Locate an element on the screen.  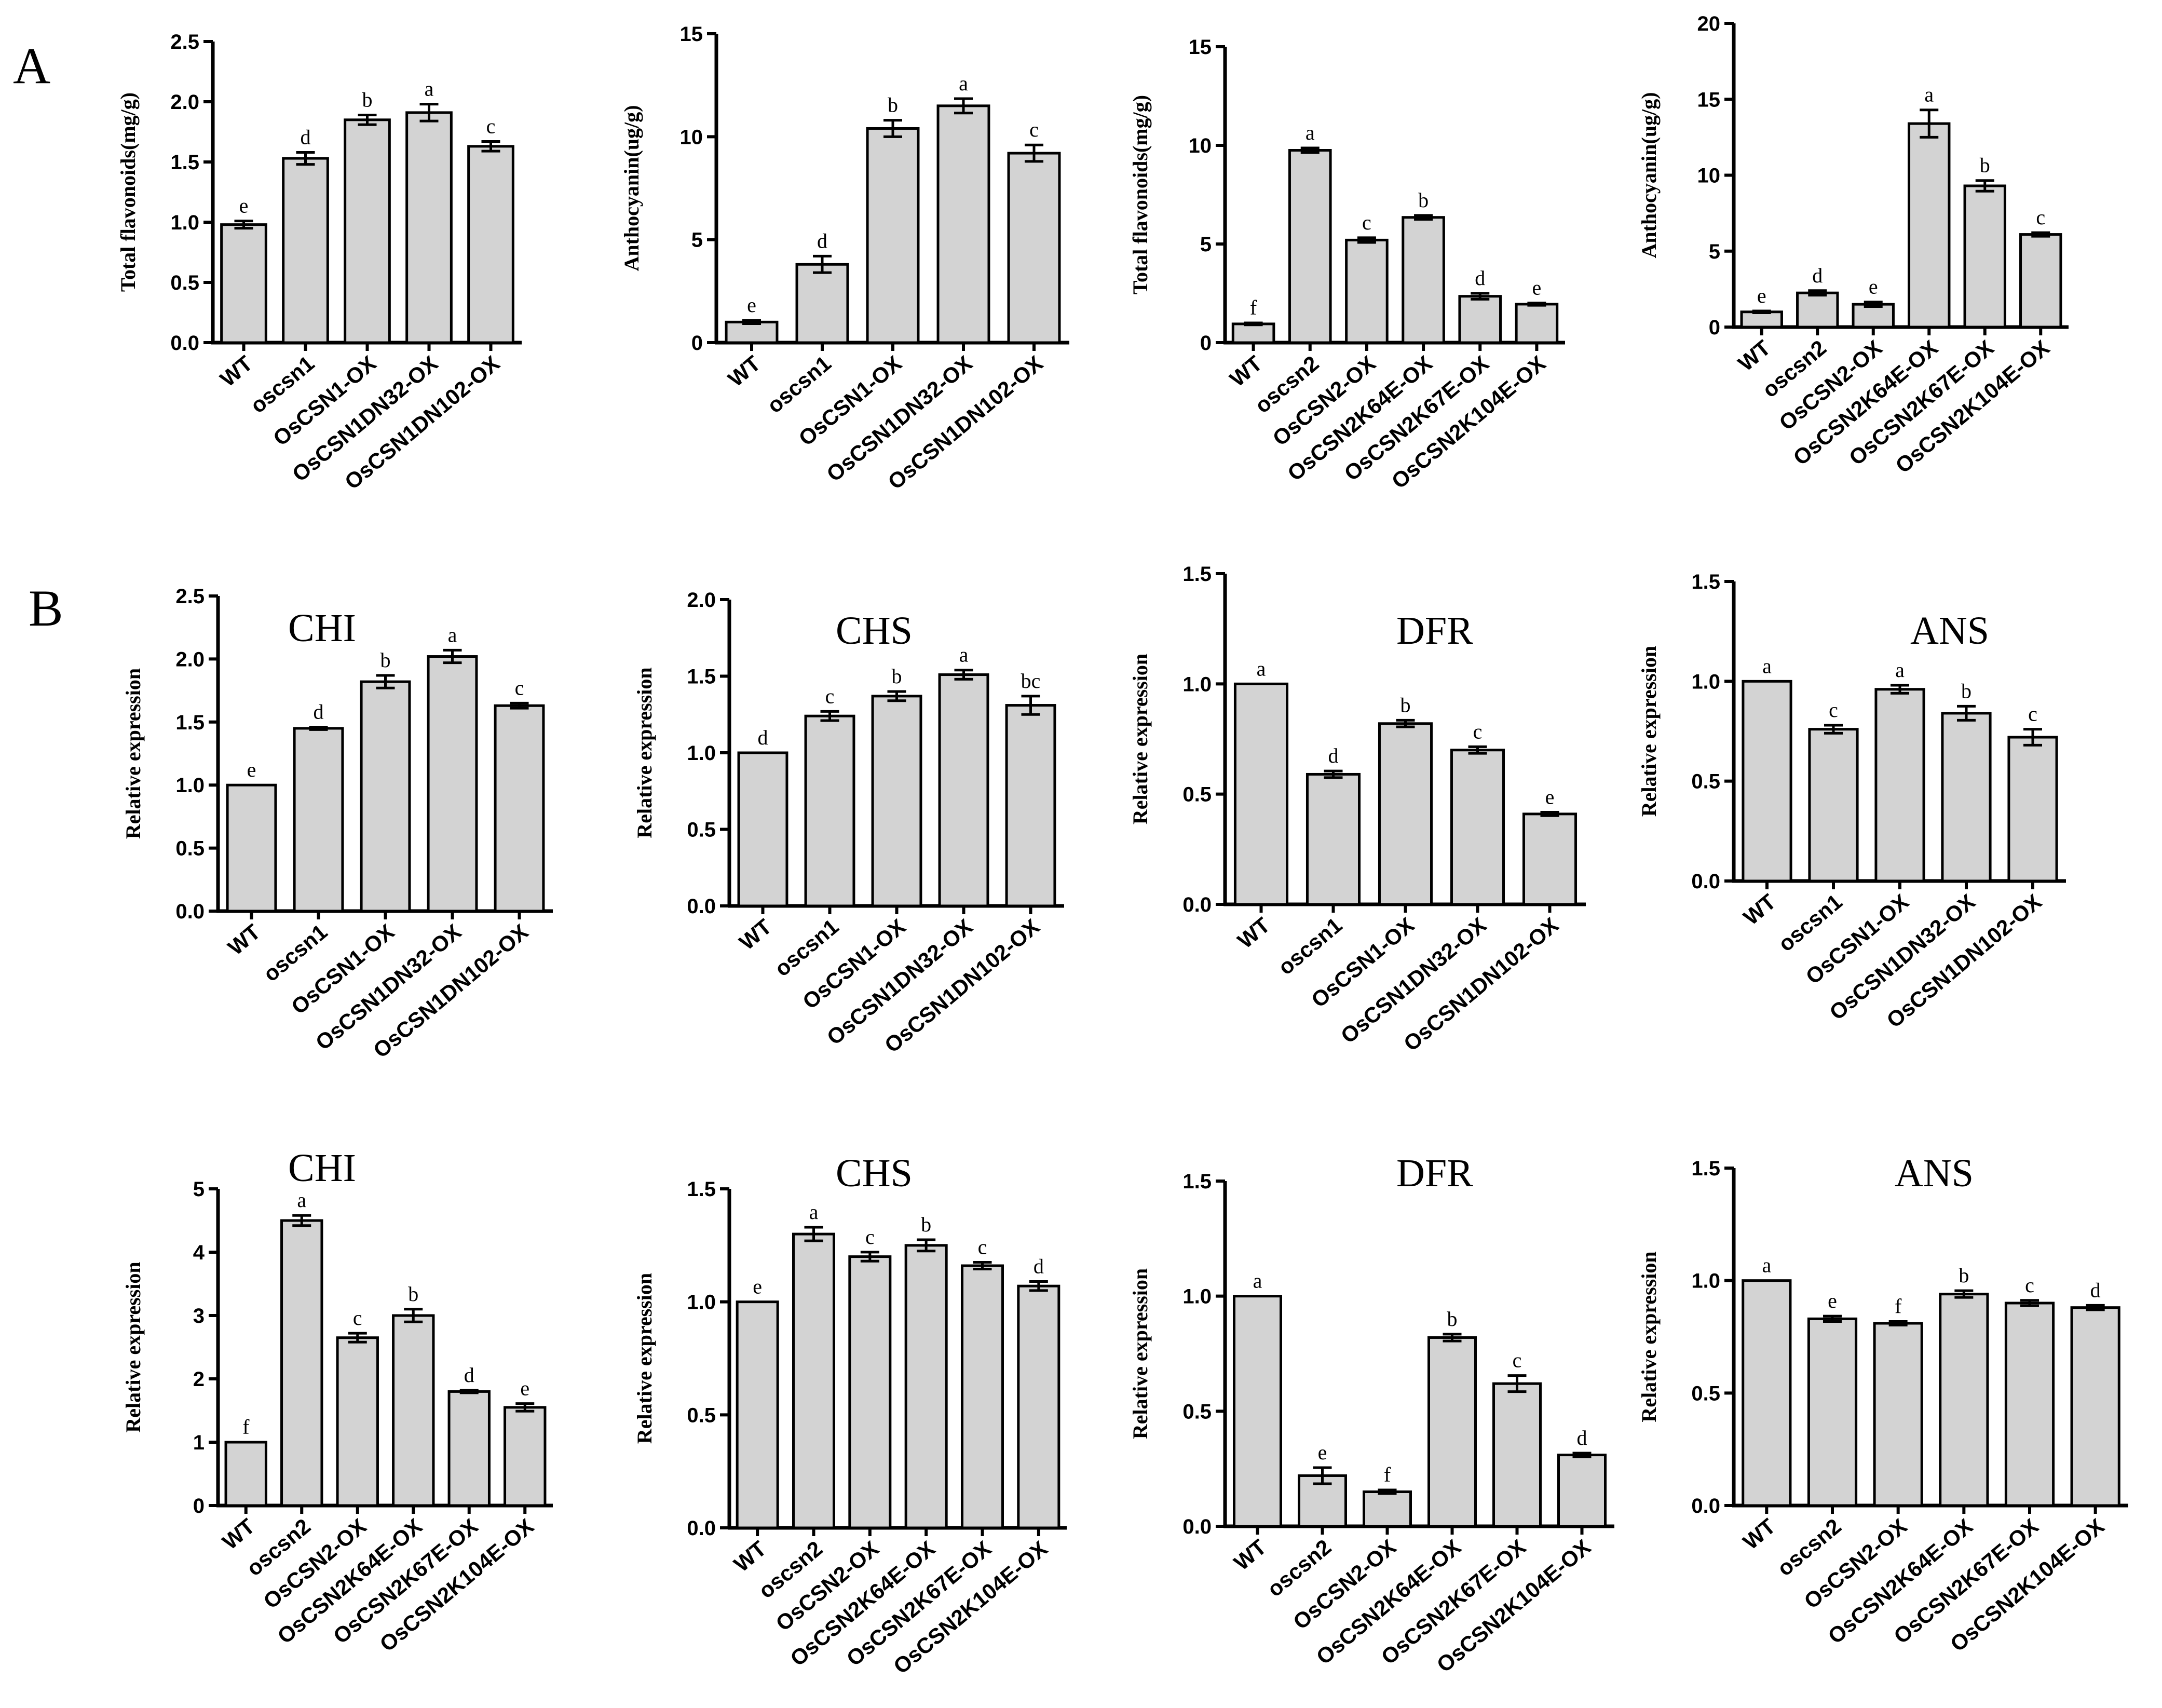
y-axis-label: Relative expression is located at coordinates (1649, 731).